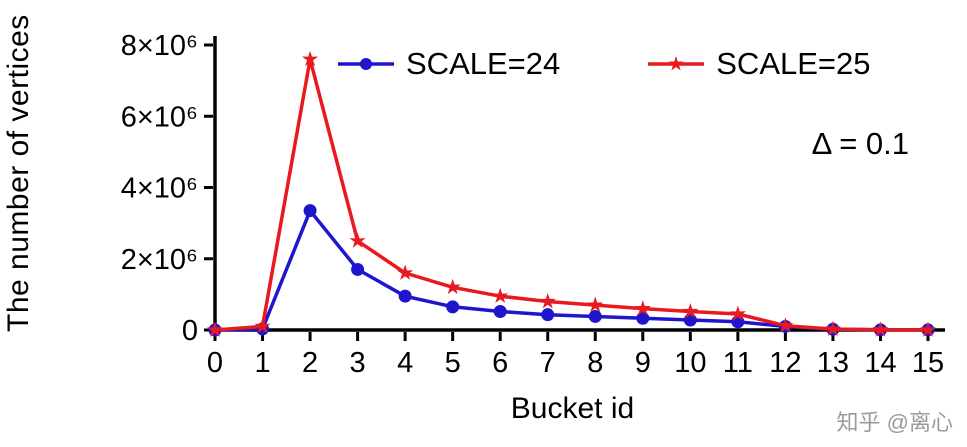 This screenshot has height=447, width=967. I want to click on x-tick-label: 13, so click(833, 363).